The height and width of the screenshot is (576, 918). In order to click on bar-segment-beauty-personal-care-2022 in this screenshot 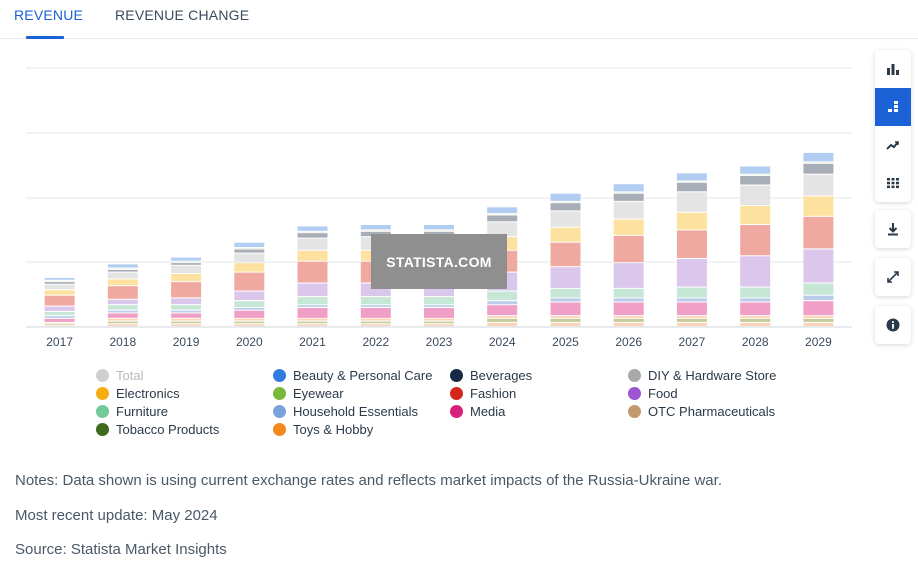, I will do `click(375, 227)`.